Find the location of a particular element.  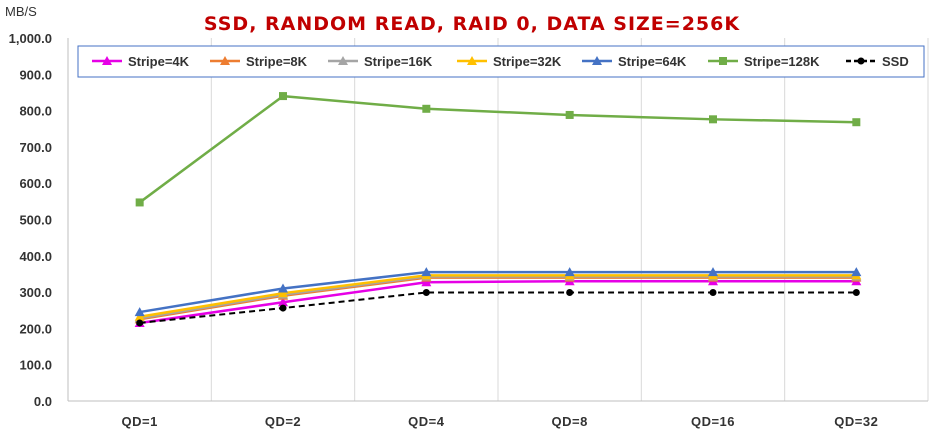

legend-item: Stripe=32K is located at coordinates (509, 61).